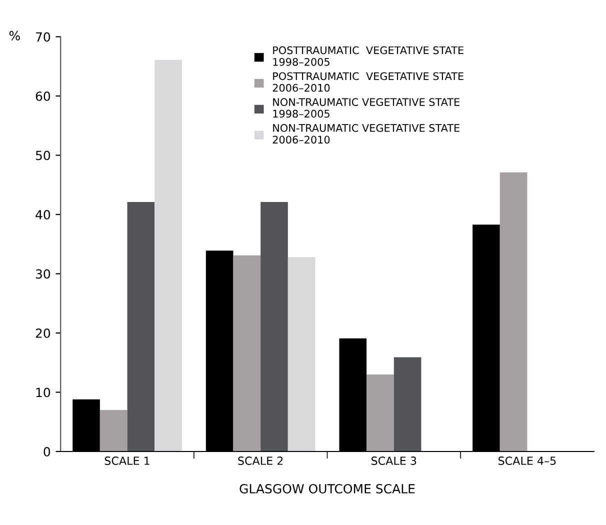  I want to click on legend-label: POSTTRAUMATIC VEGETATIVE STATE 2006–2010, so click(368, 82).